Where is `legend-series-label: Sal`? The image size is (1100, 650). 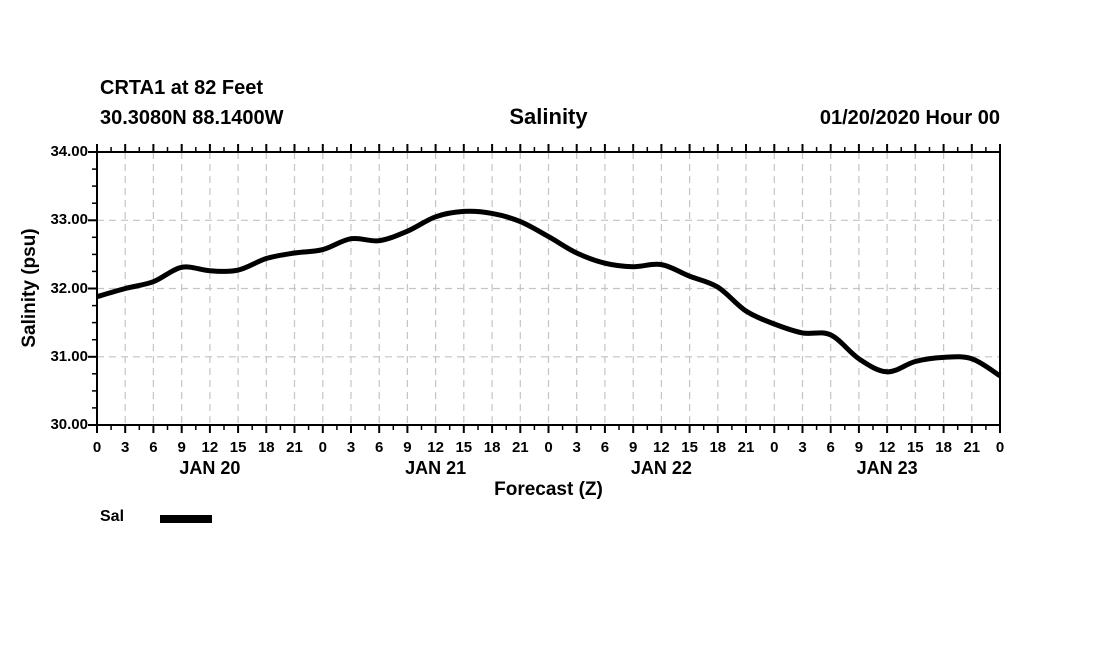 legend-series-label: Sal is located at coordinates (112, 516).